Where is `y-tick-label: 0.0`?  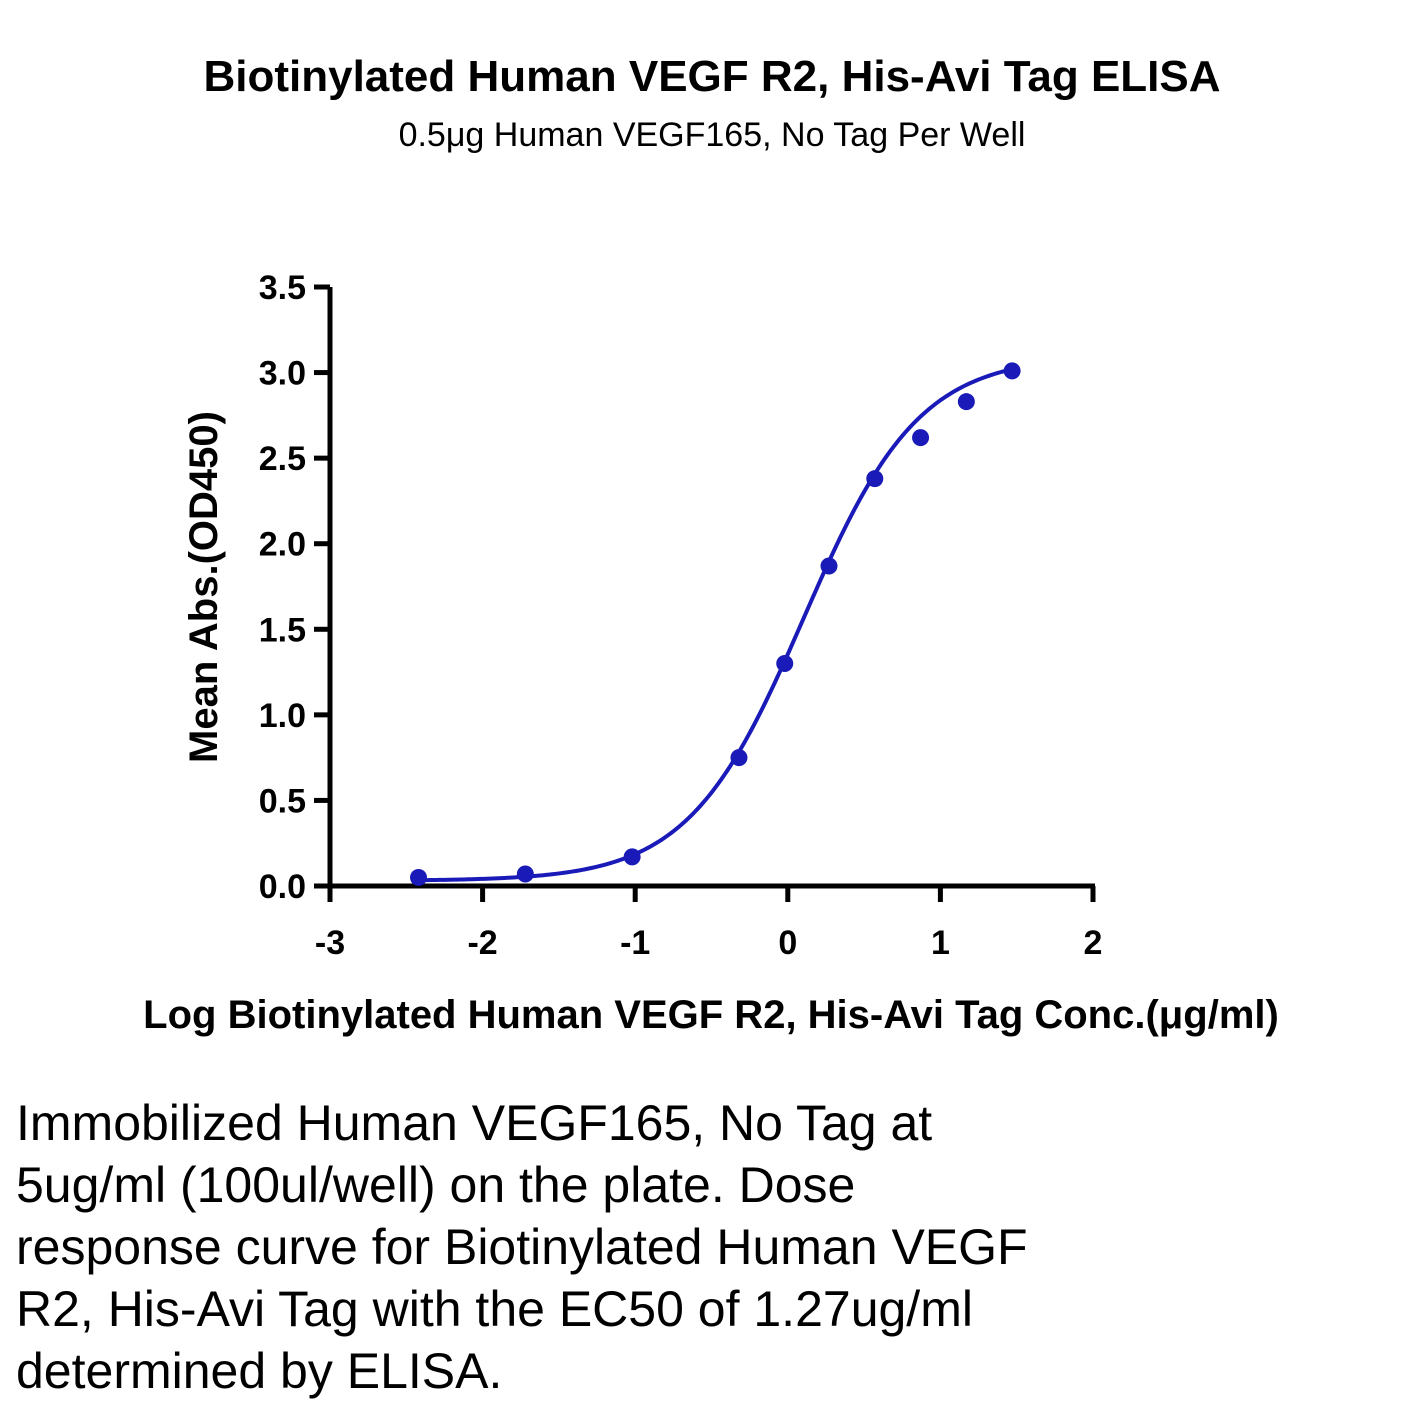 y-tick-label: 0.0 is located at coordinates (282, 887).